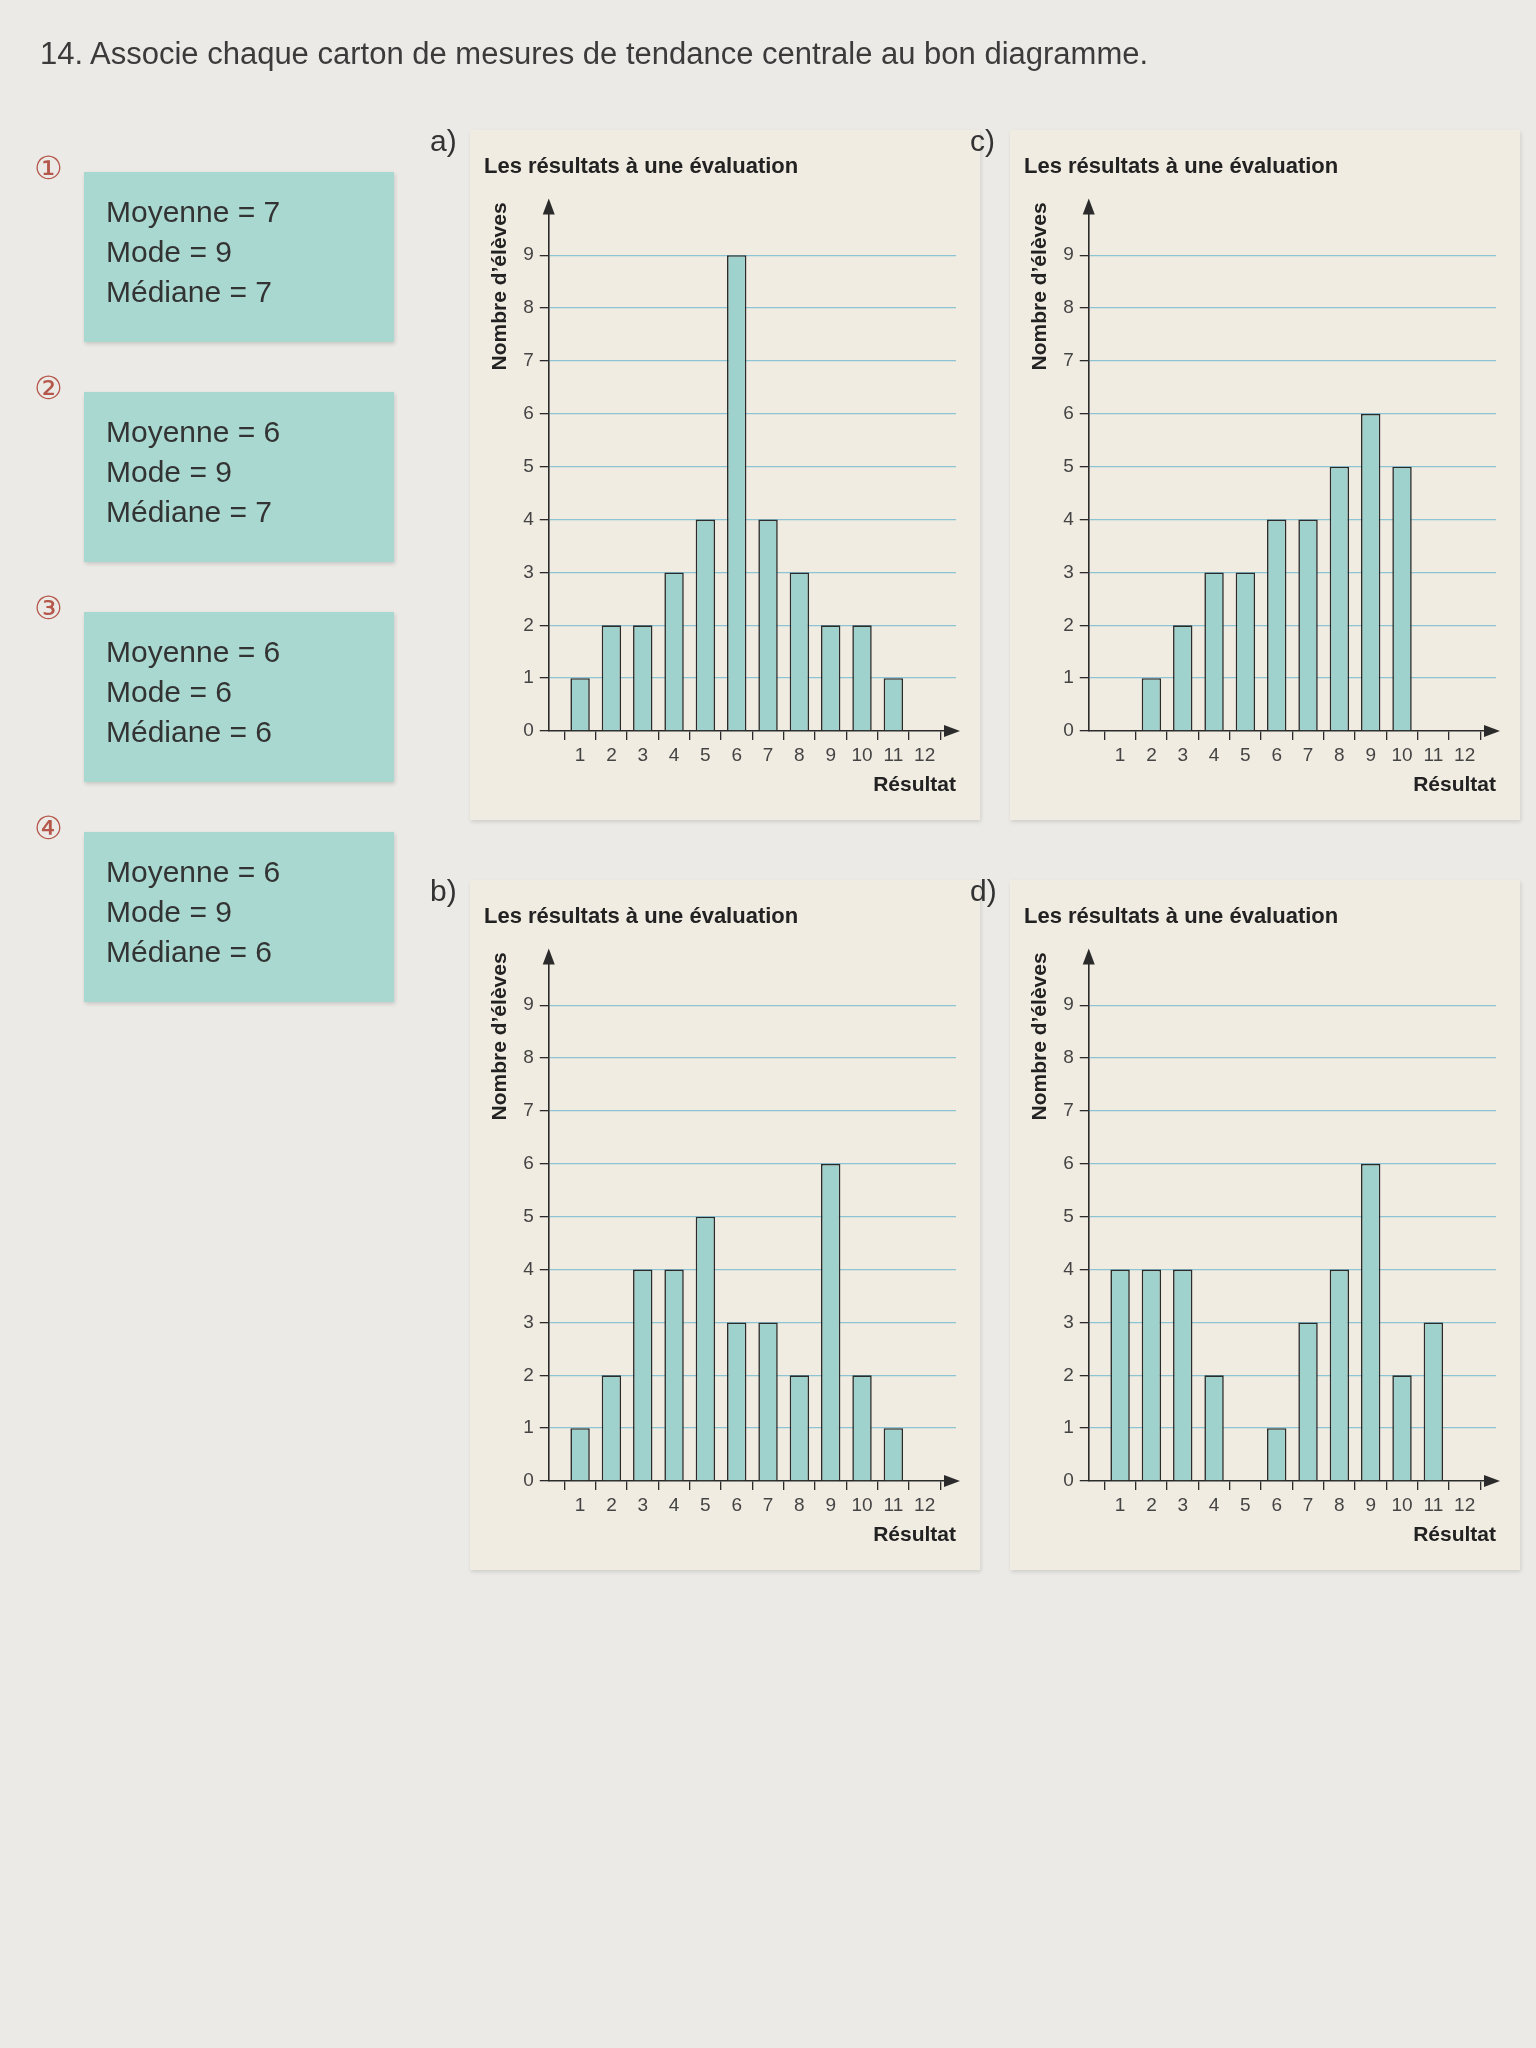 Image resolution: width=1536 pixels, height=2048 pixels. What do you see at coordinates (48, 608) in the screenshot?
I see `text: ③` at bounding box center [48, 608].